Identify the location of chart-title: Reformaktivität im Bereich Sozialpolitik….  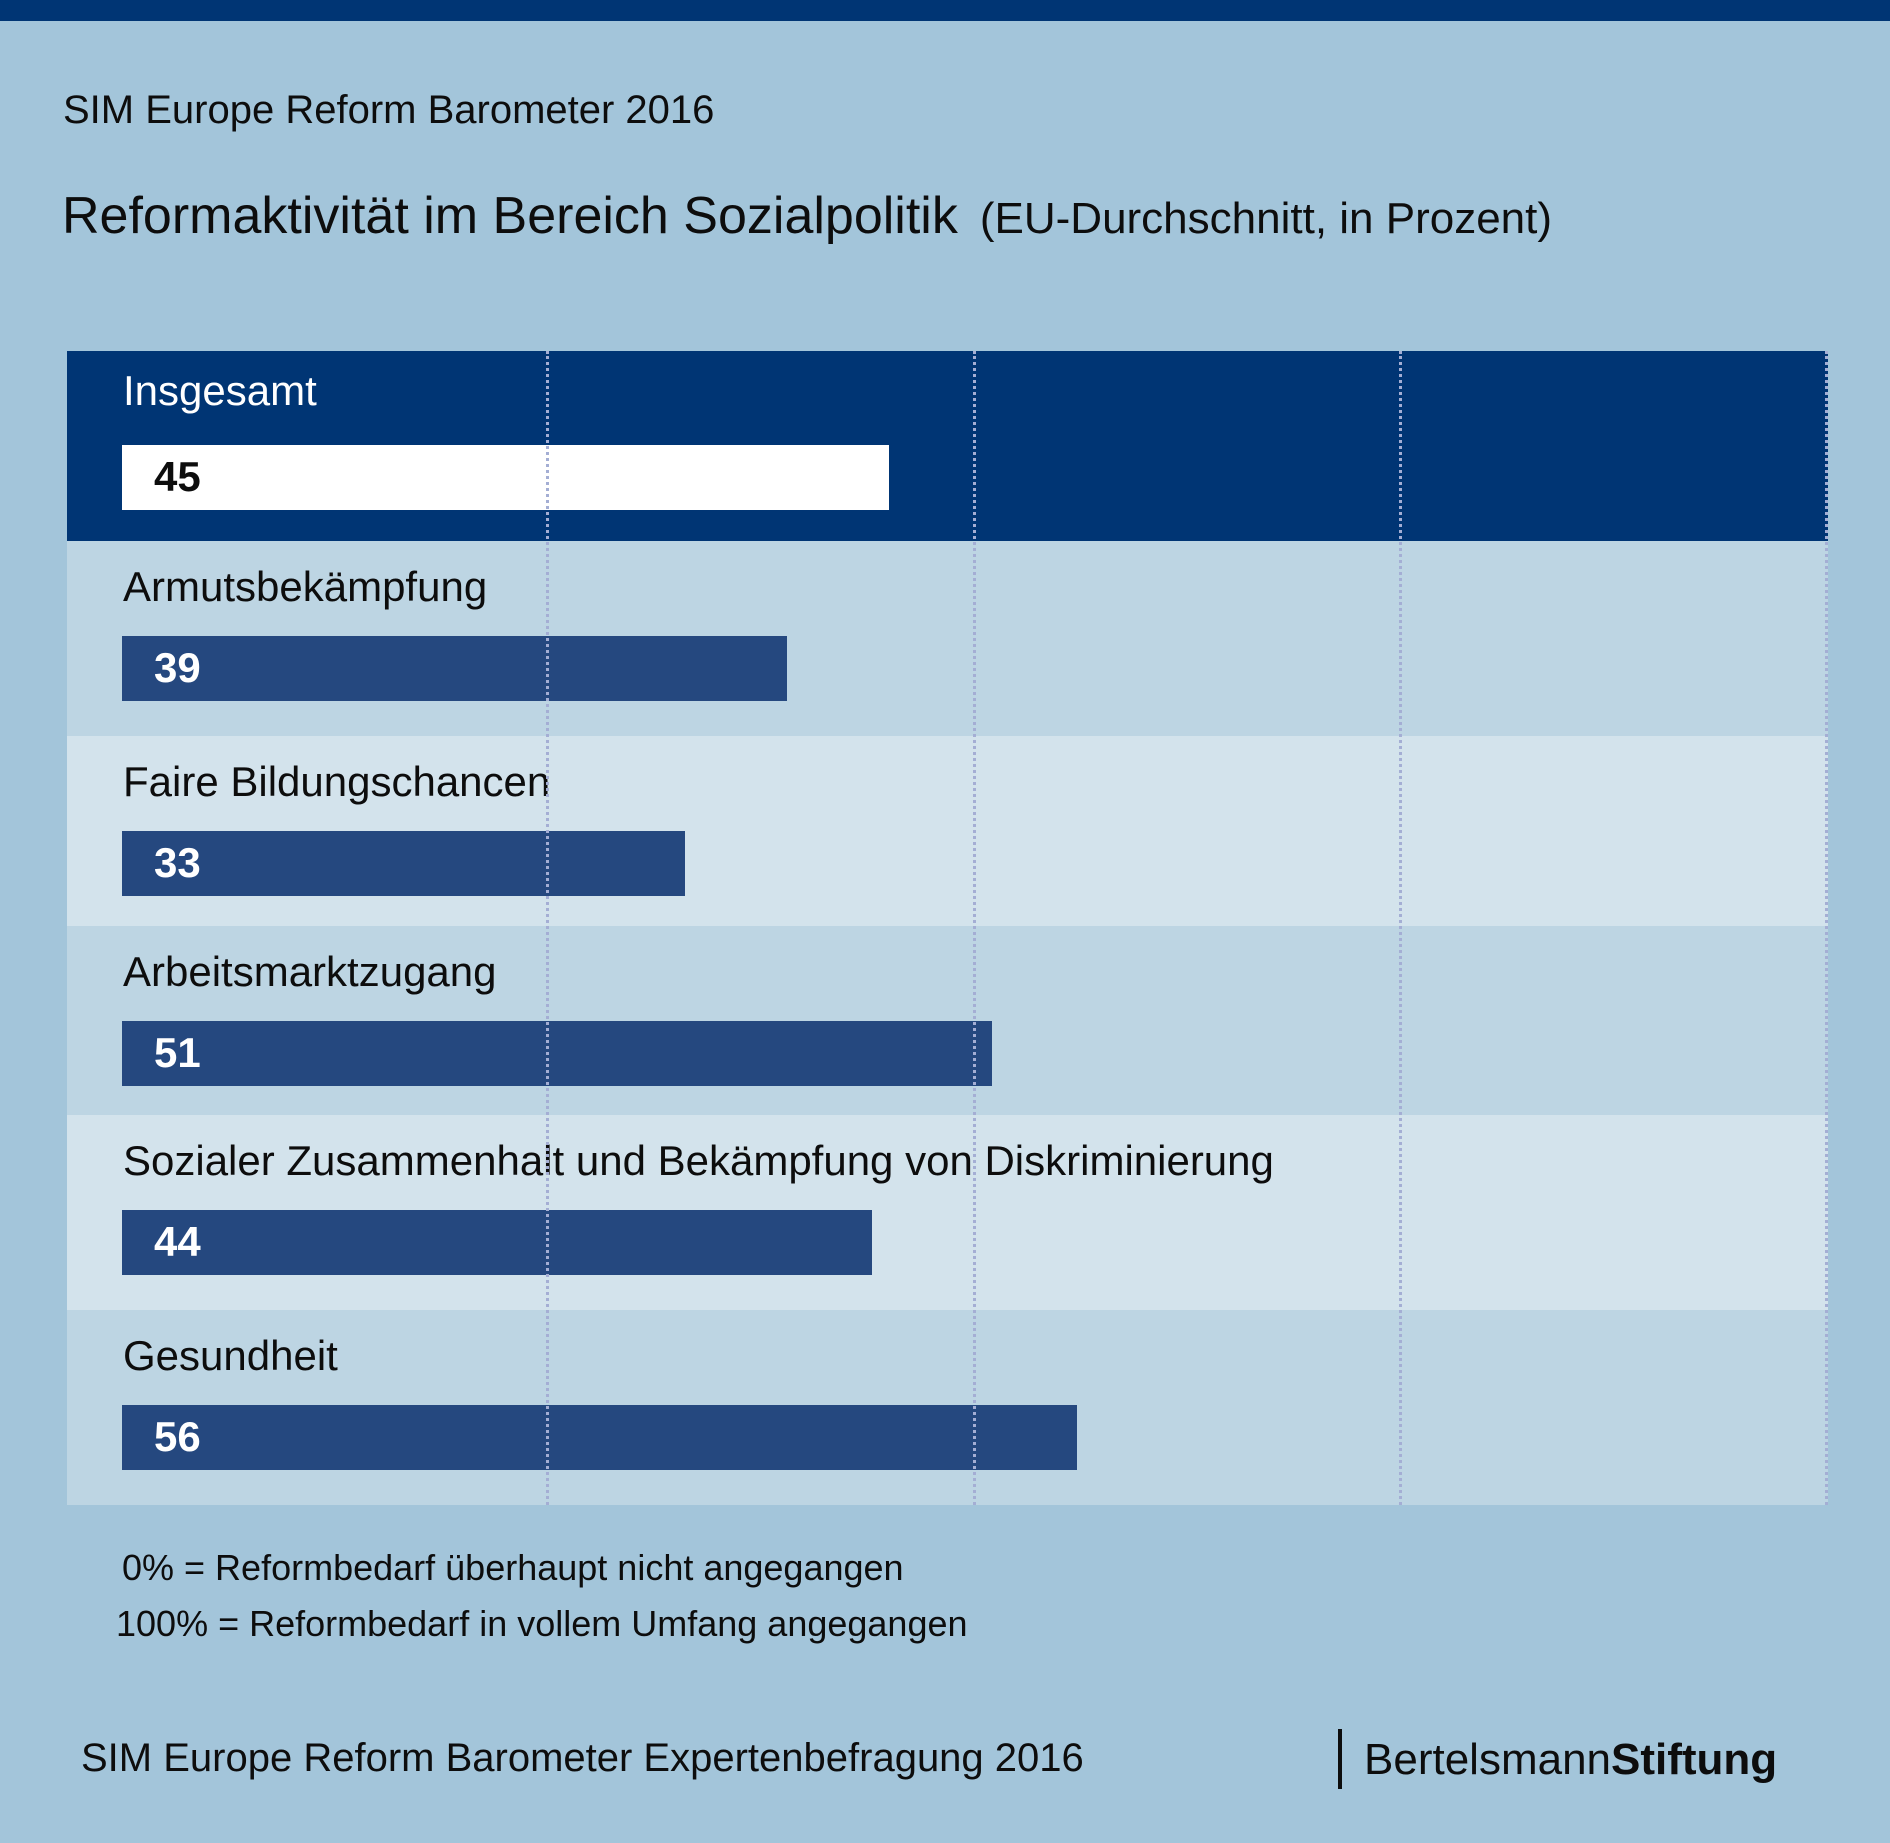
(807, 216).